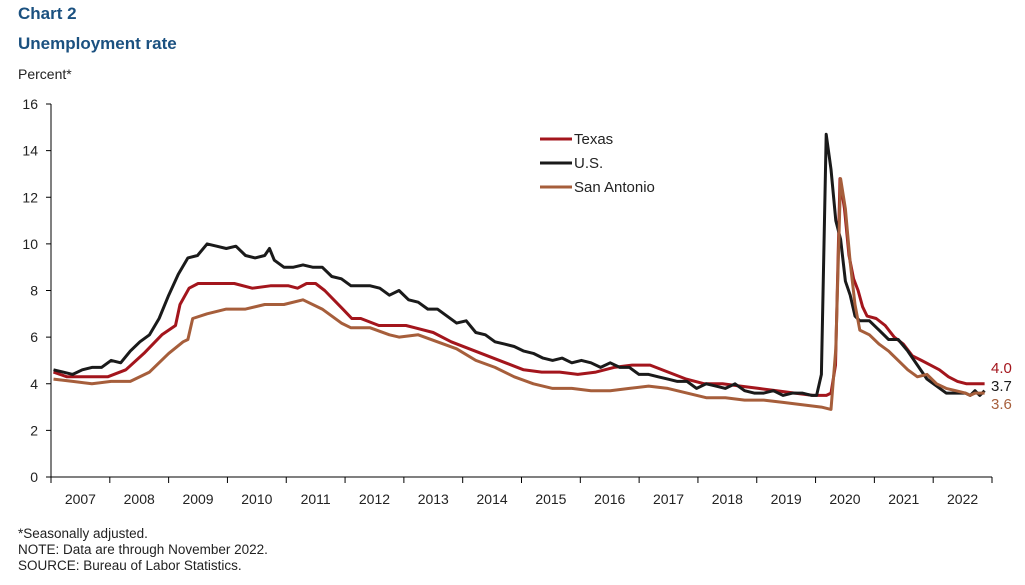 The image size is (1025, 585). Describe the element at coordinates (727, 499) in the screenshot. I see `x-tick-label: 2018` at that location.